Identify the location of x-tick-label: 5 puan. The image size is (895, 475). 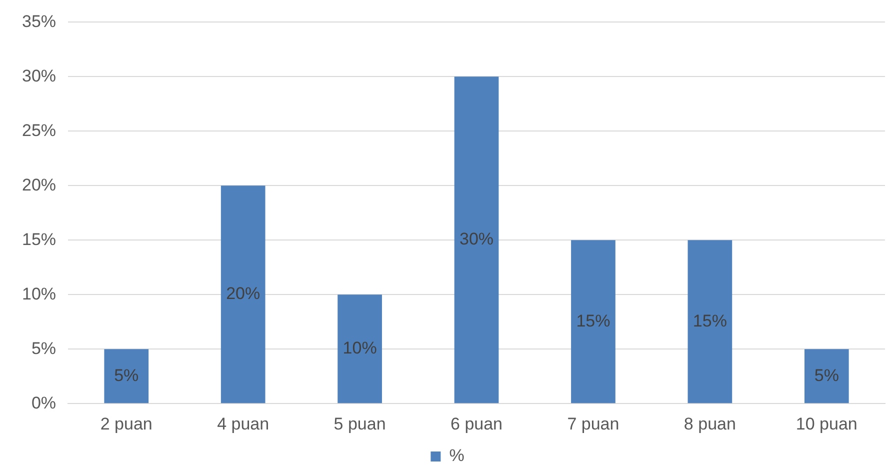
(360, 424).